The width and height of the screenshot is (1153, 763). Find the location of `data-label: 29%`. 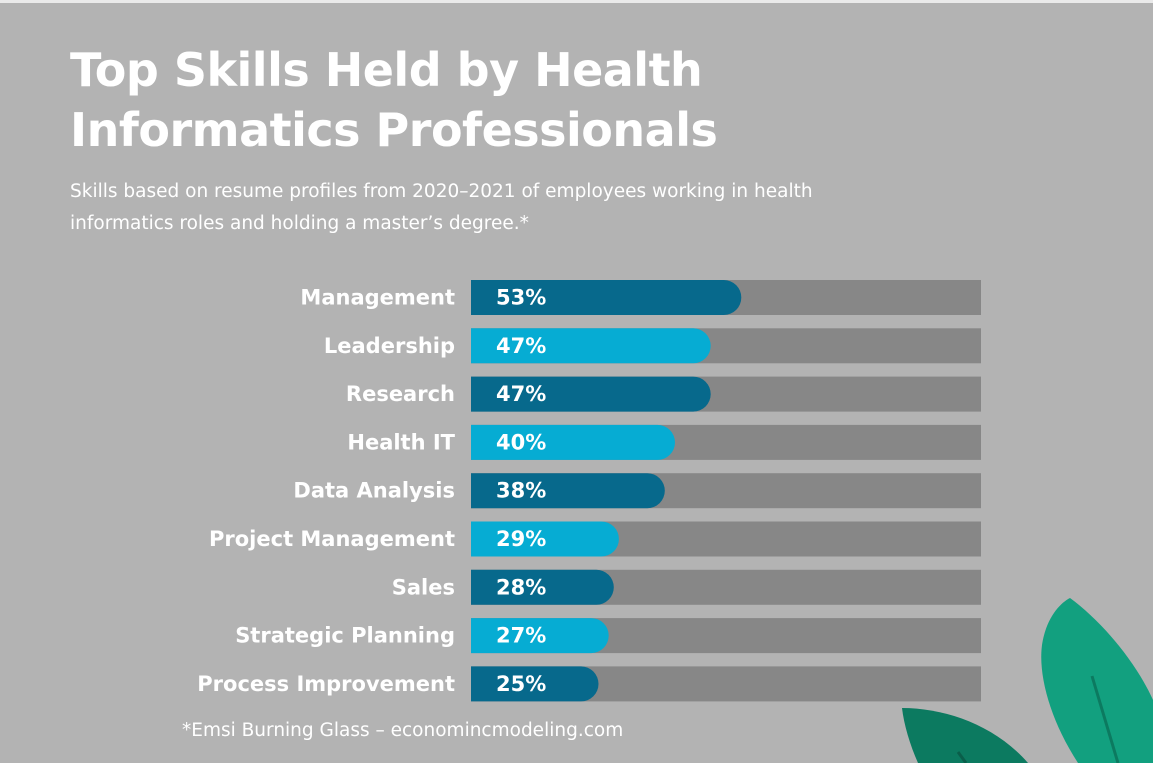

data-label: 29% is located at coordinates (521, 539).